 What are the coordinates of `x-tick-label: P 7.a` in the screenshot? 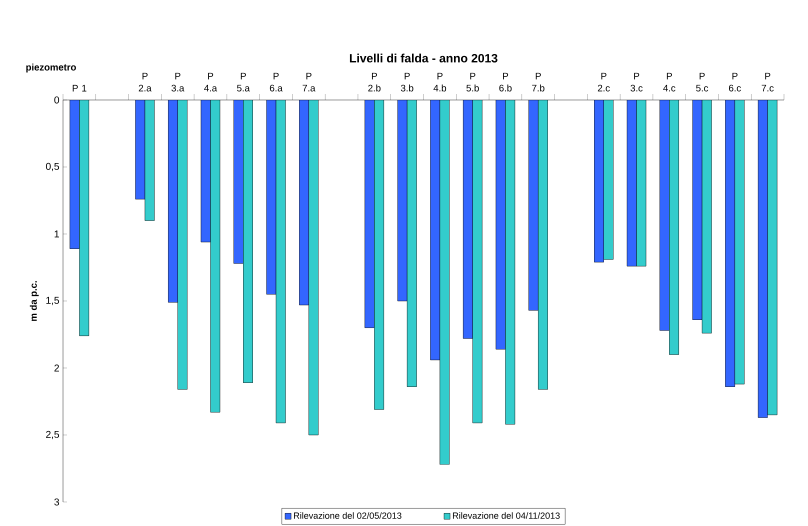 It's located at (309, 82).